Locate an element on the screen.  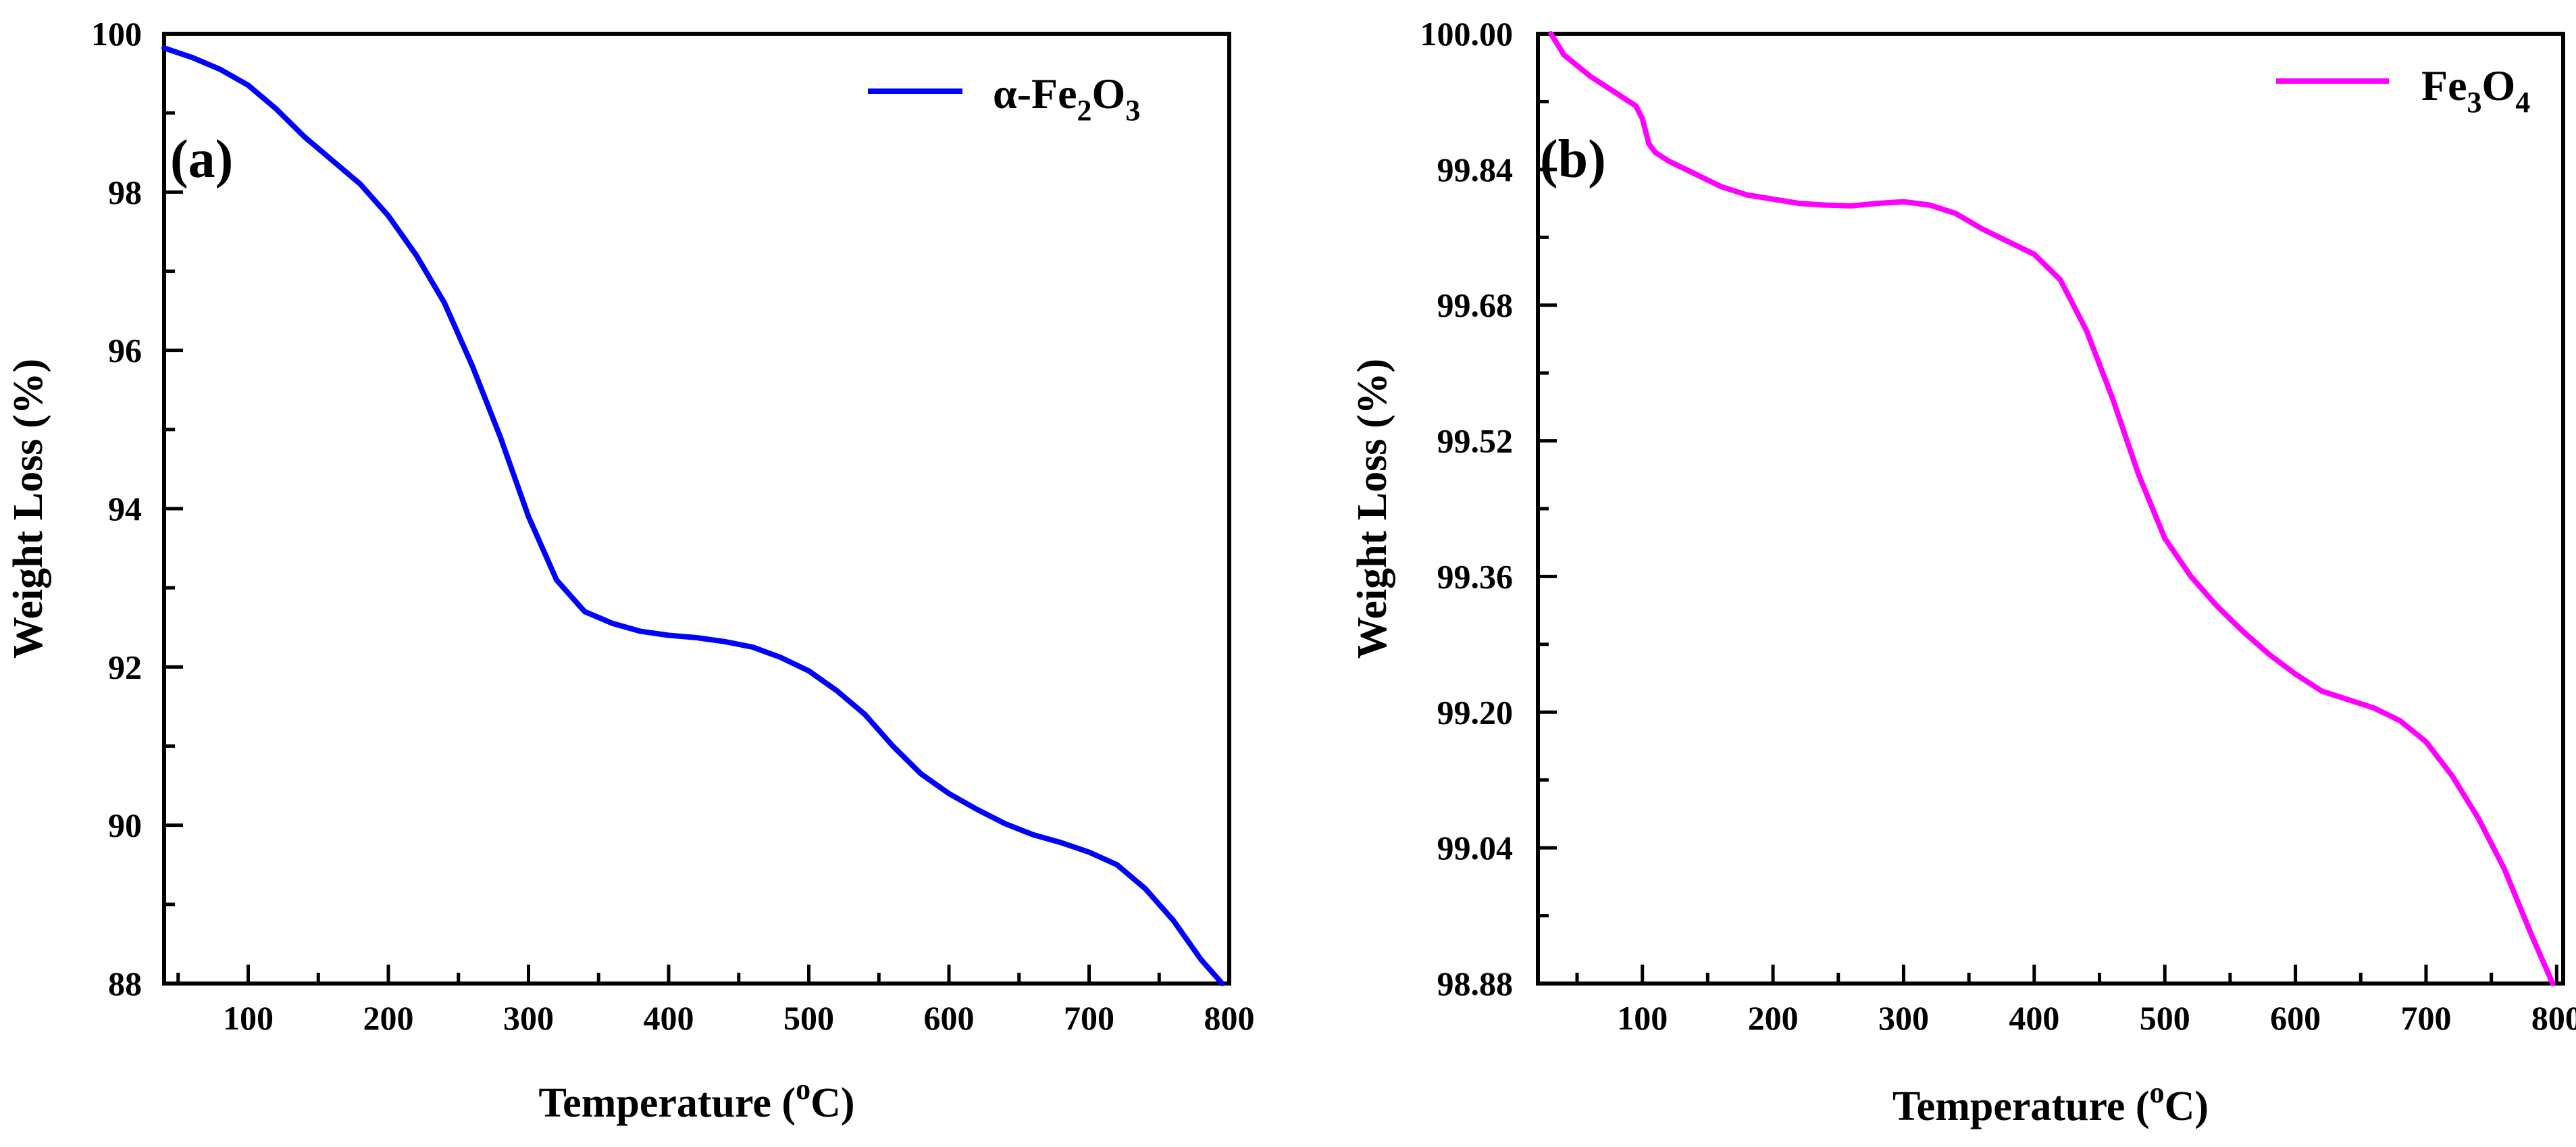
y-tick-label: 92 is located at coordinates (125, 667).